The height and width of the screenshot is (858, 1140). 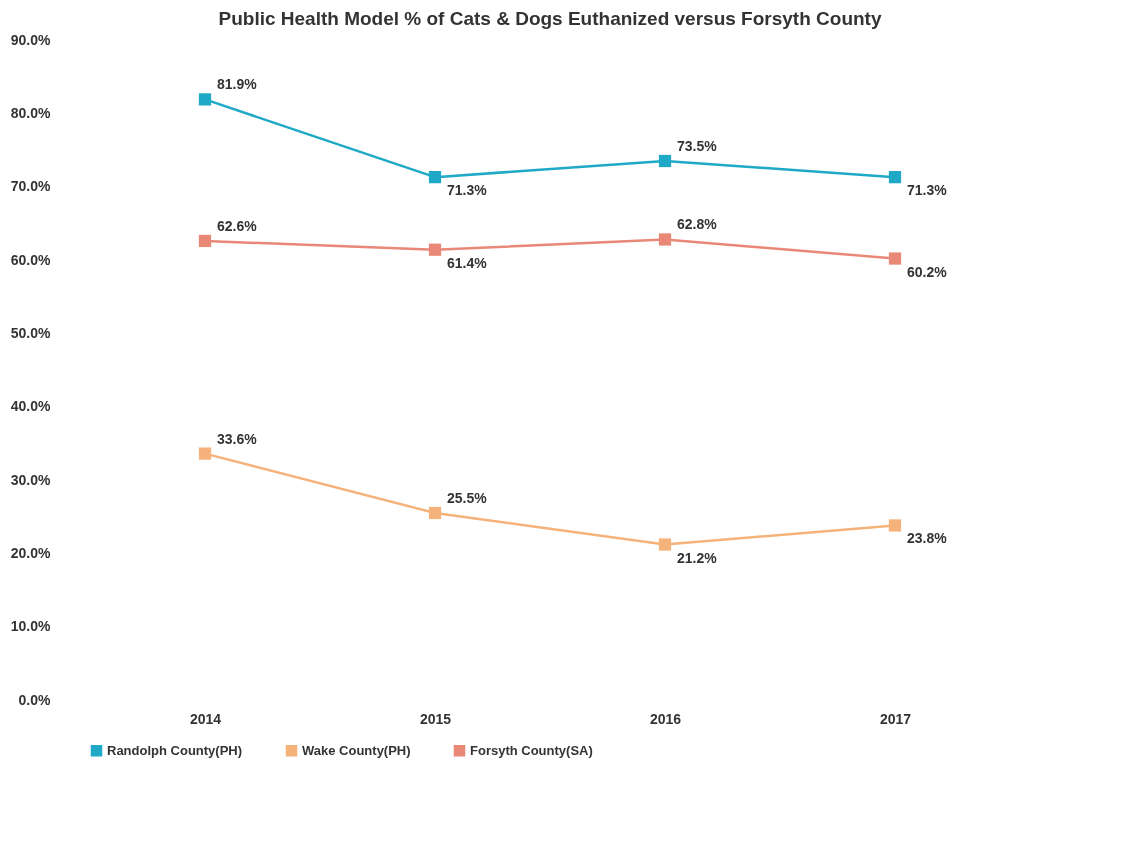 What do you see at coordinates (31, 479) in the screenshot?
I see `y-tick-label: 30.0%` at bounding box center [31, 479].